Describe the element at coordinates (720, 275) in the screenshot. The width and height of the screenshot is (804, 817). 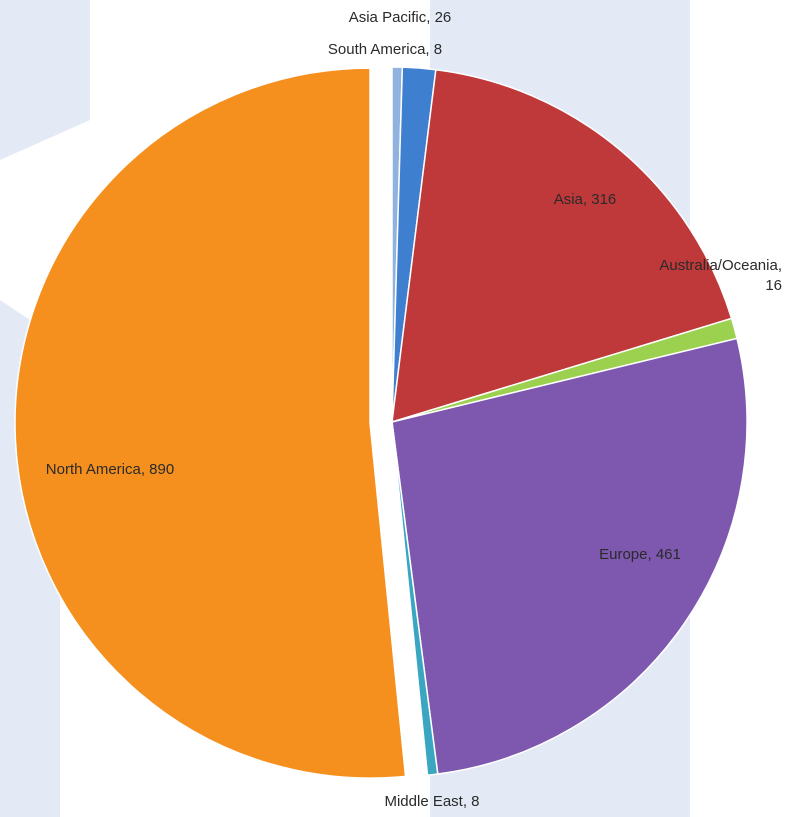
I see `data-label: Australia/Oceania, 16` at that location.